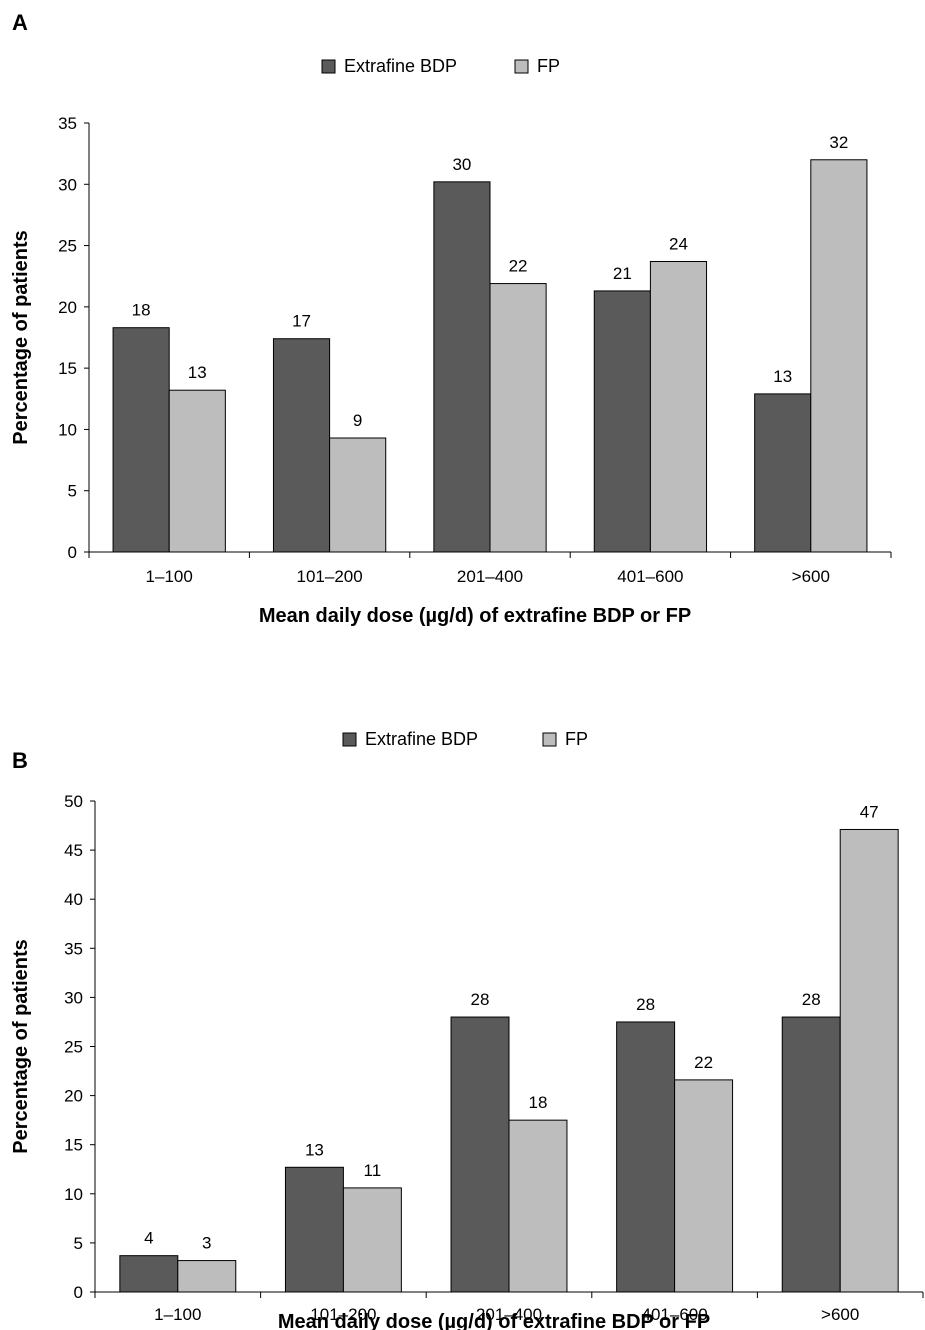 The width and height of the screenshot is (925, 1330). What do you see at coordinates (461, 164) in the screenshot?
I see `data-label: 30` at bounding box center [461, 164].